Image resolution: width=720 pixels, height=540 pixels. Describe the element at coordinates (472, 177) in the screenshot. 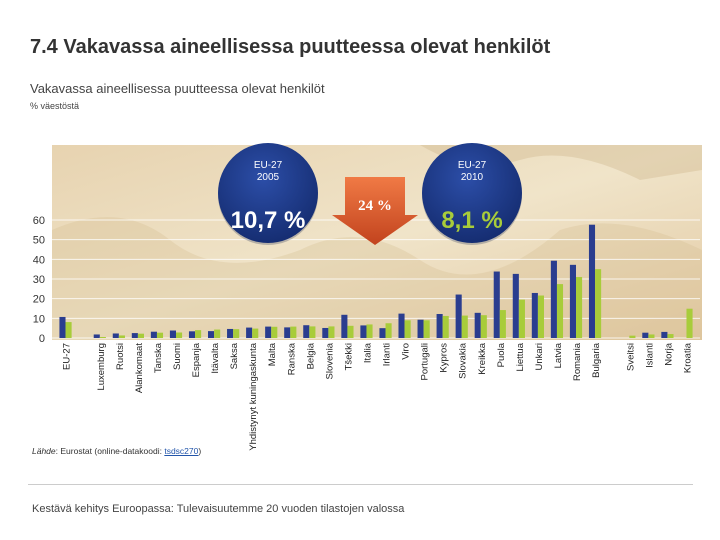

I see `circle-2010-label: 2010` at that location.